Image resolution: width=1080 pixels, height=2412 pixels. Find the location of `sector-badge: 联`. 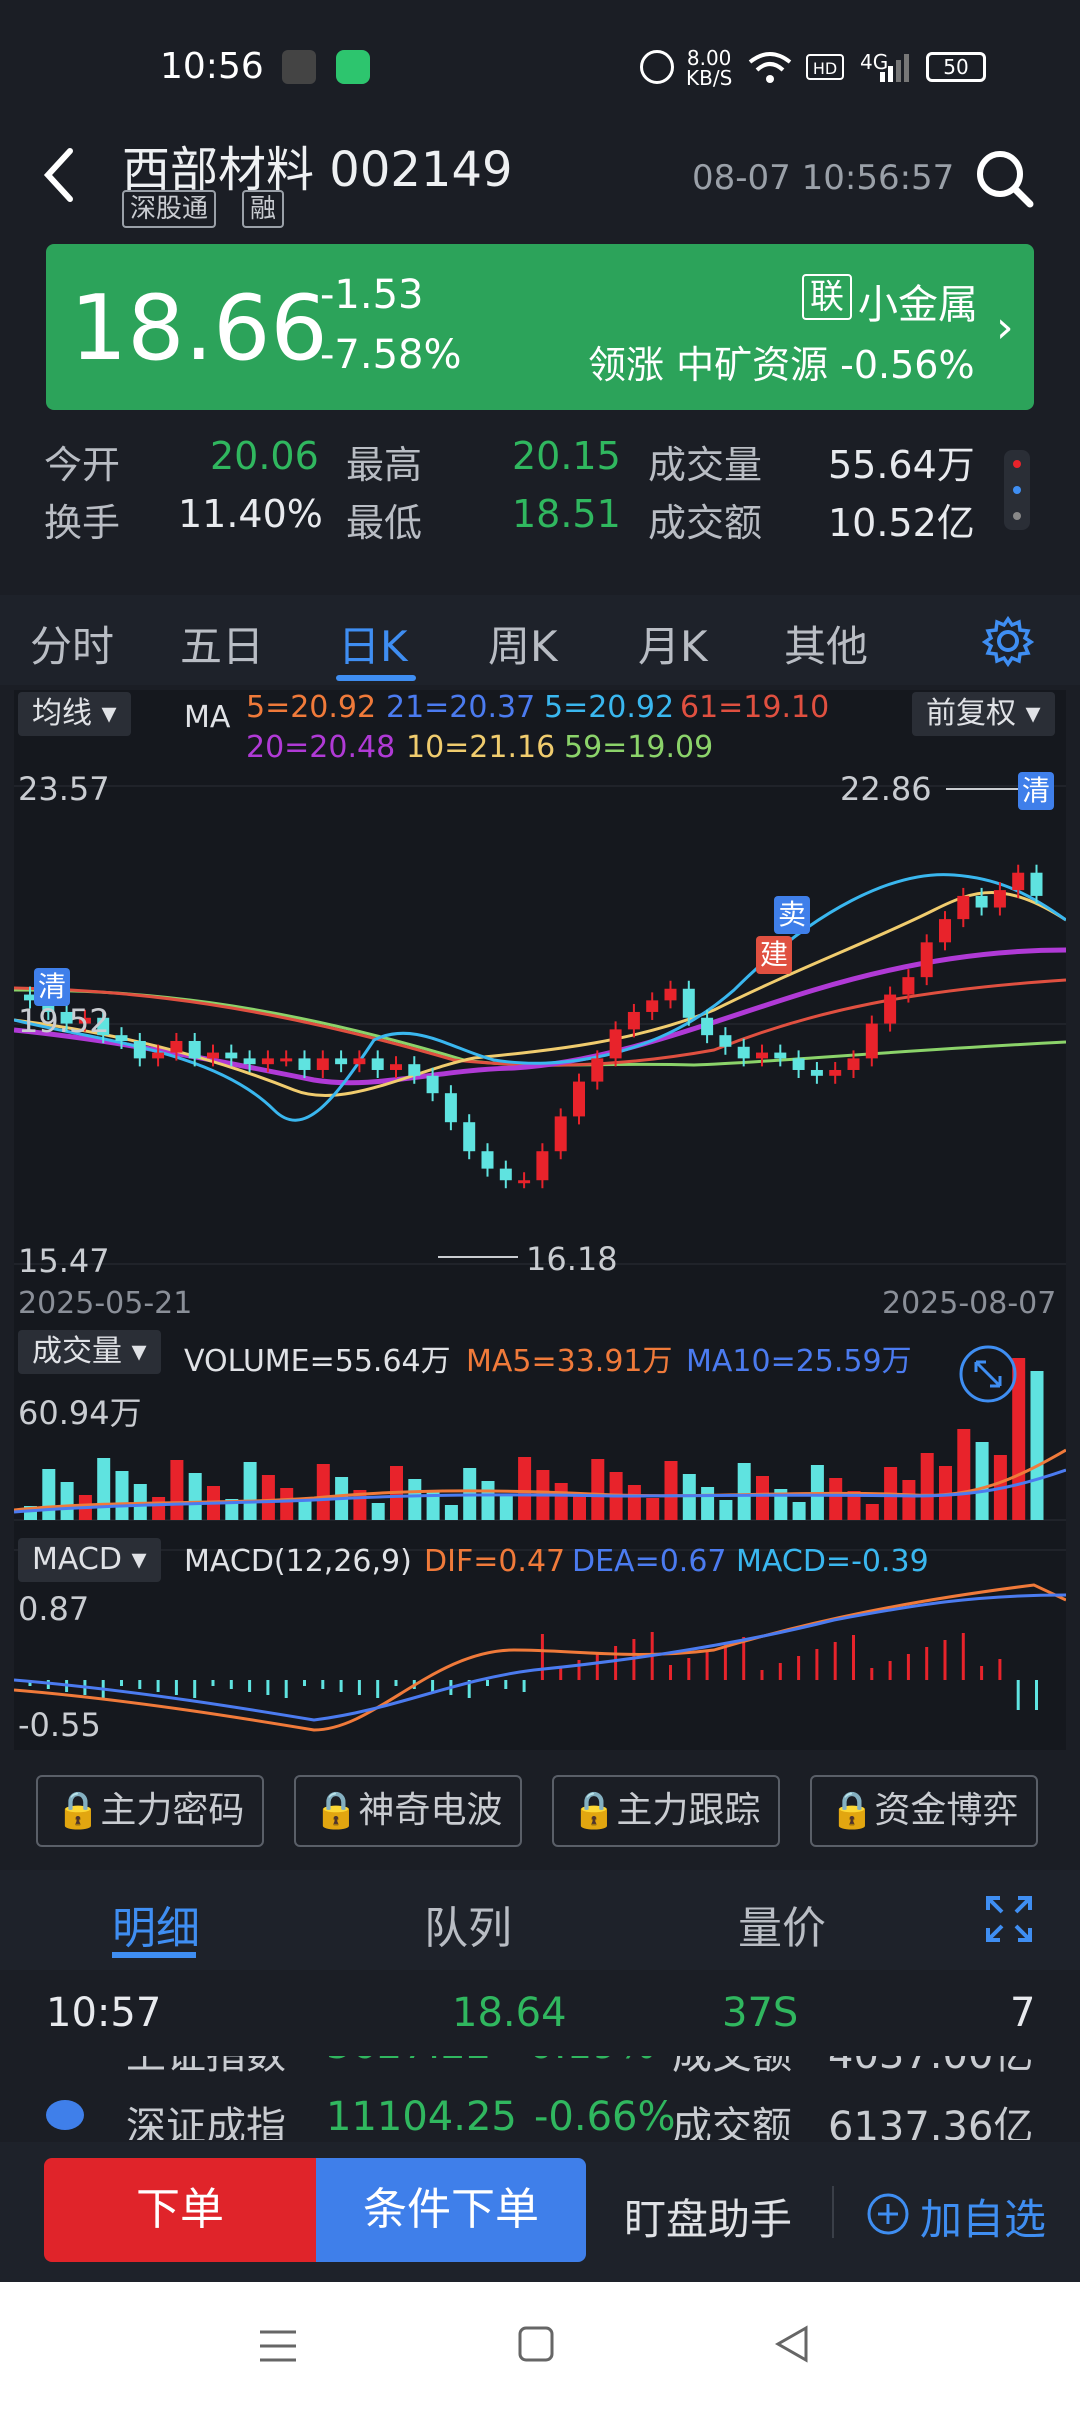

sector-badge: 联 is located at coordinates (827, 297).